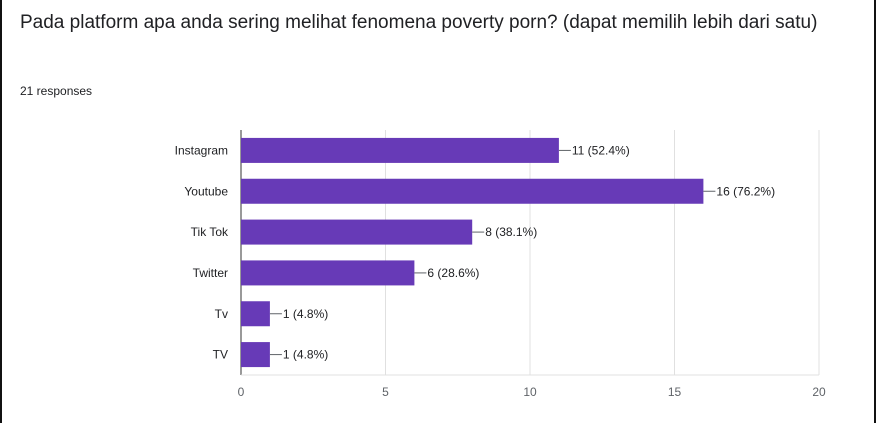 The width and height of the screenshot is (880, 423). Describe the element at coordinates (745, 191) in the screenshot. I see `value-label: 16 (76.2%)` at that location.